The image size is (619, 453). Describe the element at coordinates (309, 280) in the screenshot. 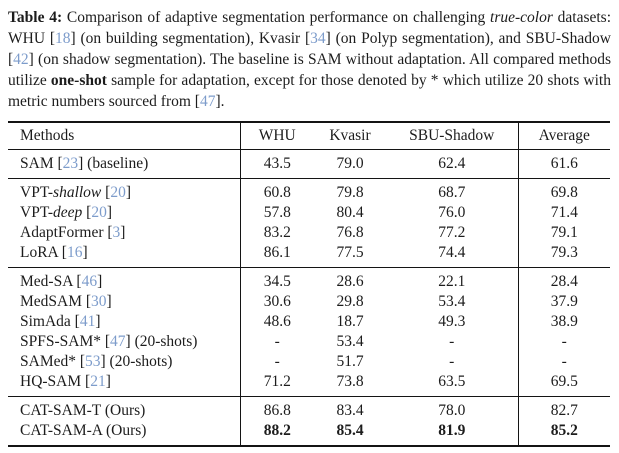

I see `table-row: Med-SA [46] 34.5 28.6 22.1 28.4` at that location.